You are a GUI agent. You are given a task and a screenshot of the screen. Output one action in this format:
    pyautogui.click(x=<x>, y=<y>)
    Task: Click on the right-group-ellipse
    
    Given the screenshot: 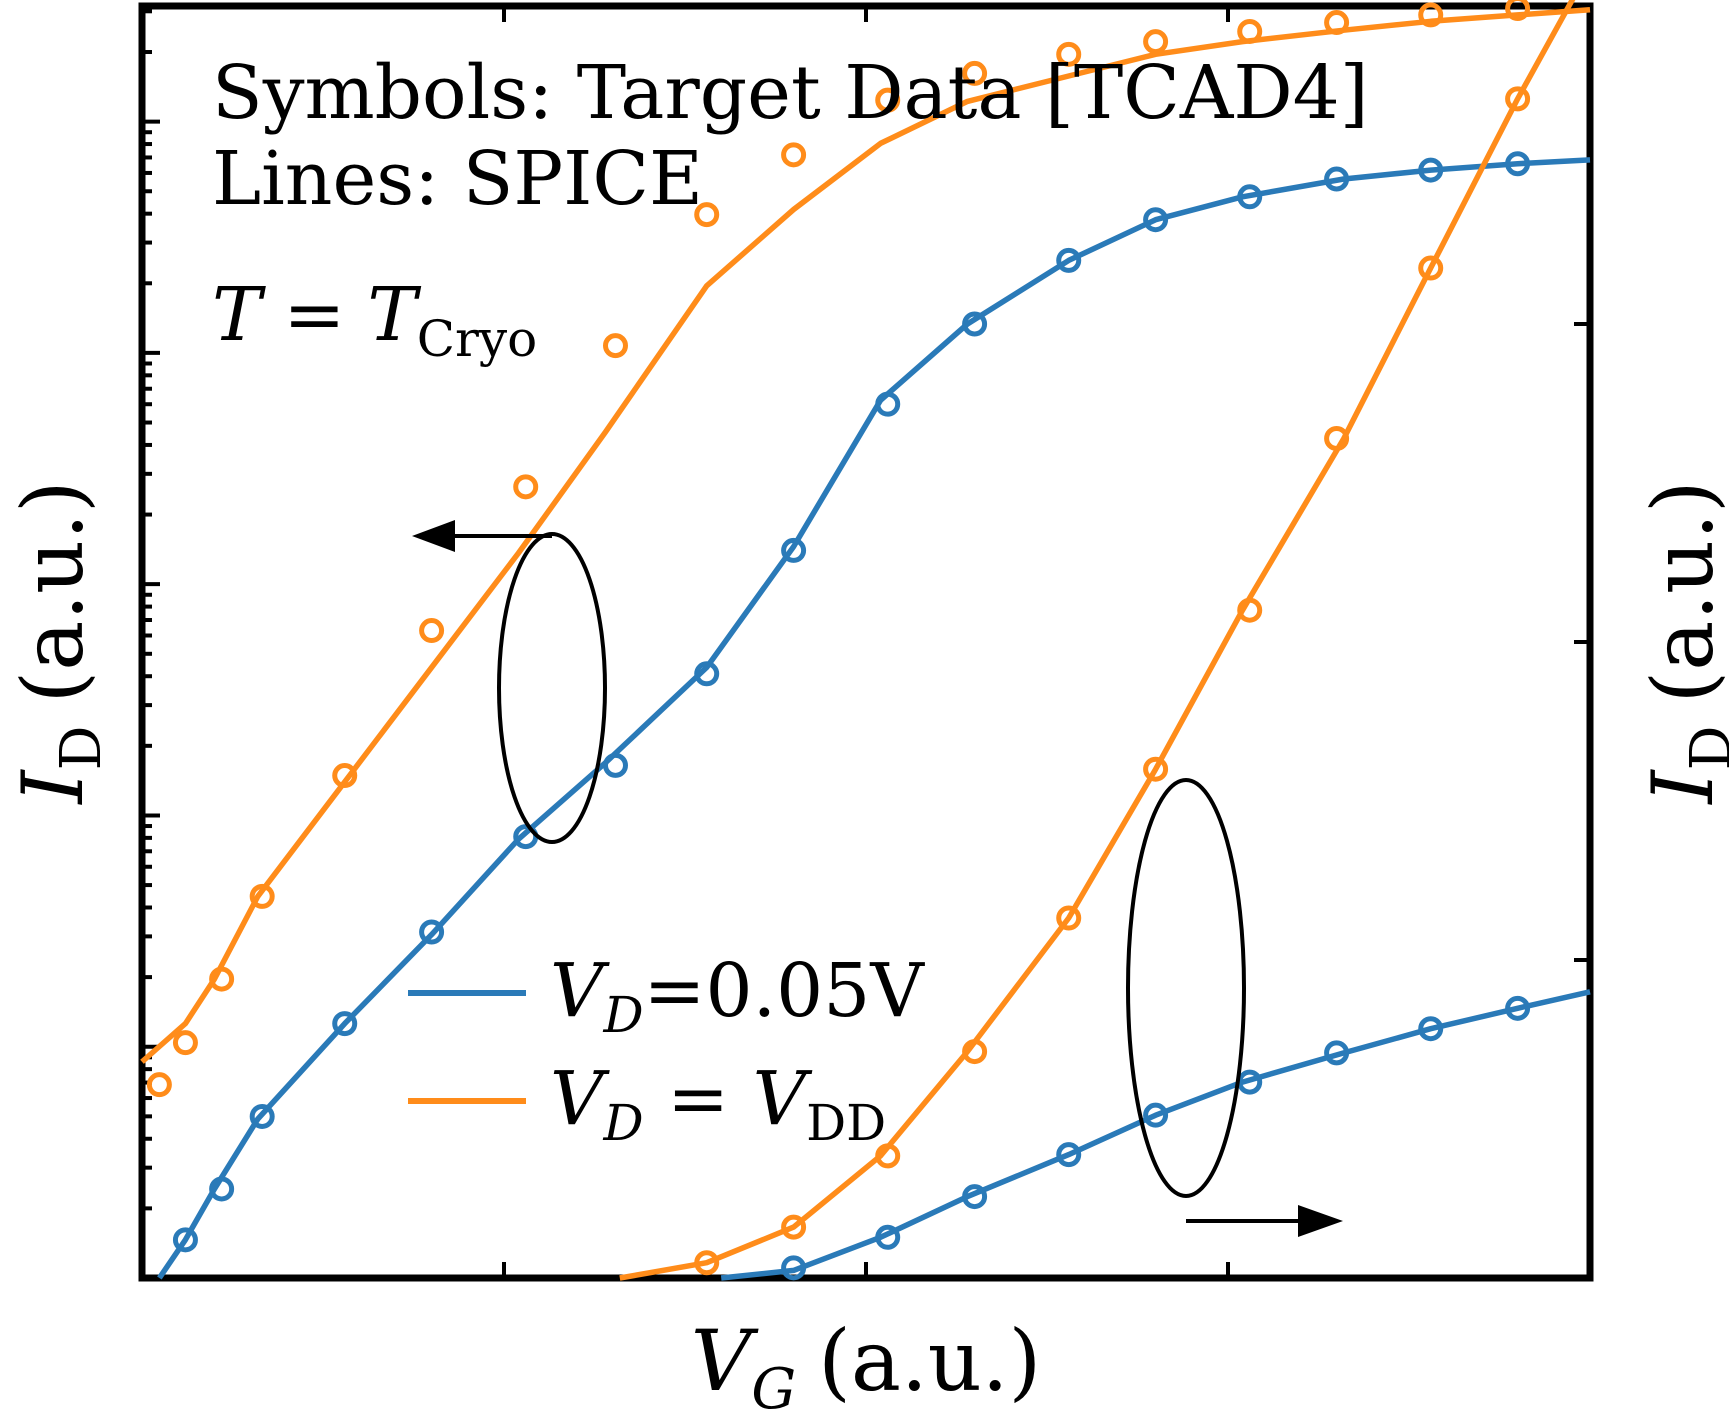 What is the action you would take?
    pyautogui.click(x=1186, y=988)
    